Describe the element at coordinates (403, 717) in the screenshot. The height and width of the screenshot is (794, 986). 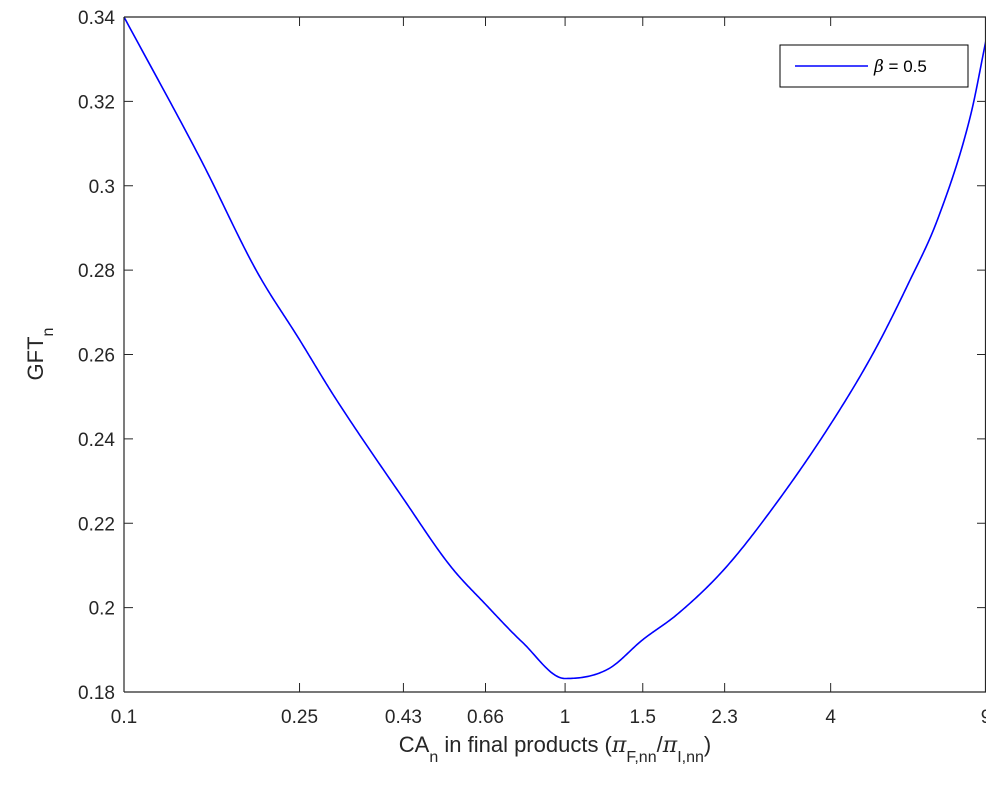
I see `x-tick-label-2: 0.43` at that location.